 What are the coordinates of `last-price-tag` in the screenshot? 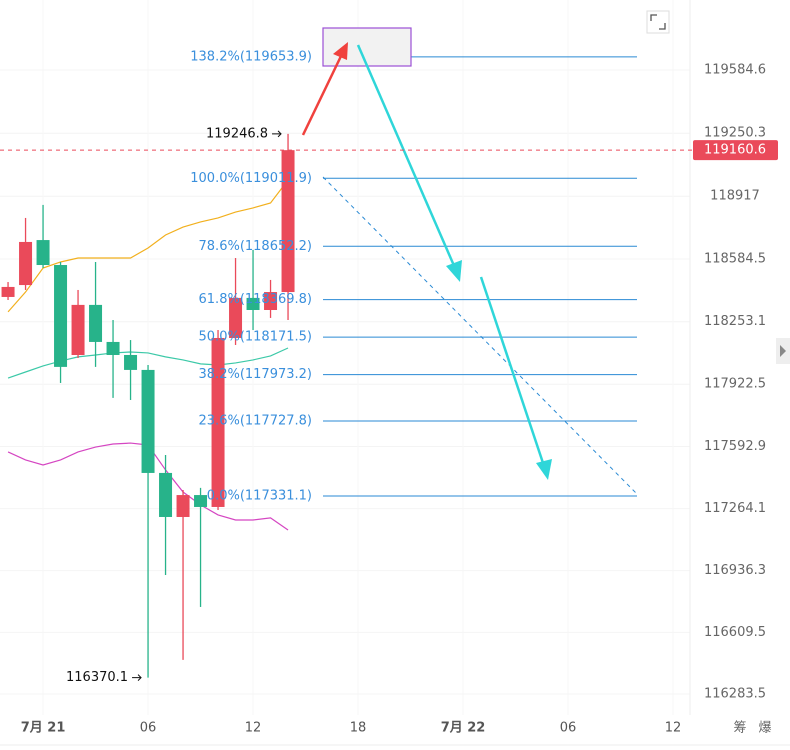 It's located at (735, 150).